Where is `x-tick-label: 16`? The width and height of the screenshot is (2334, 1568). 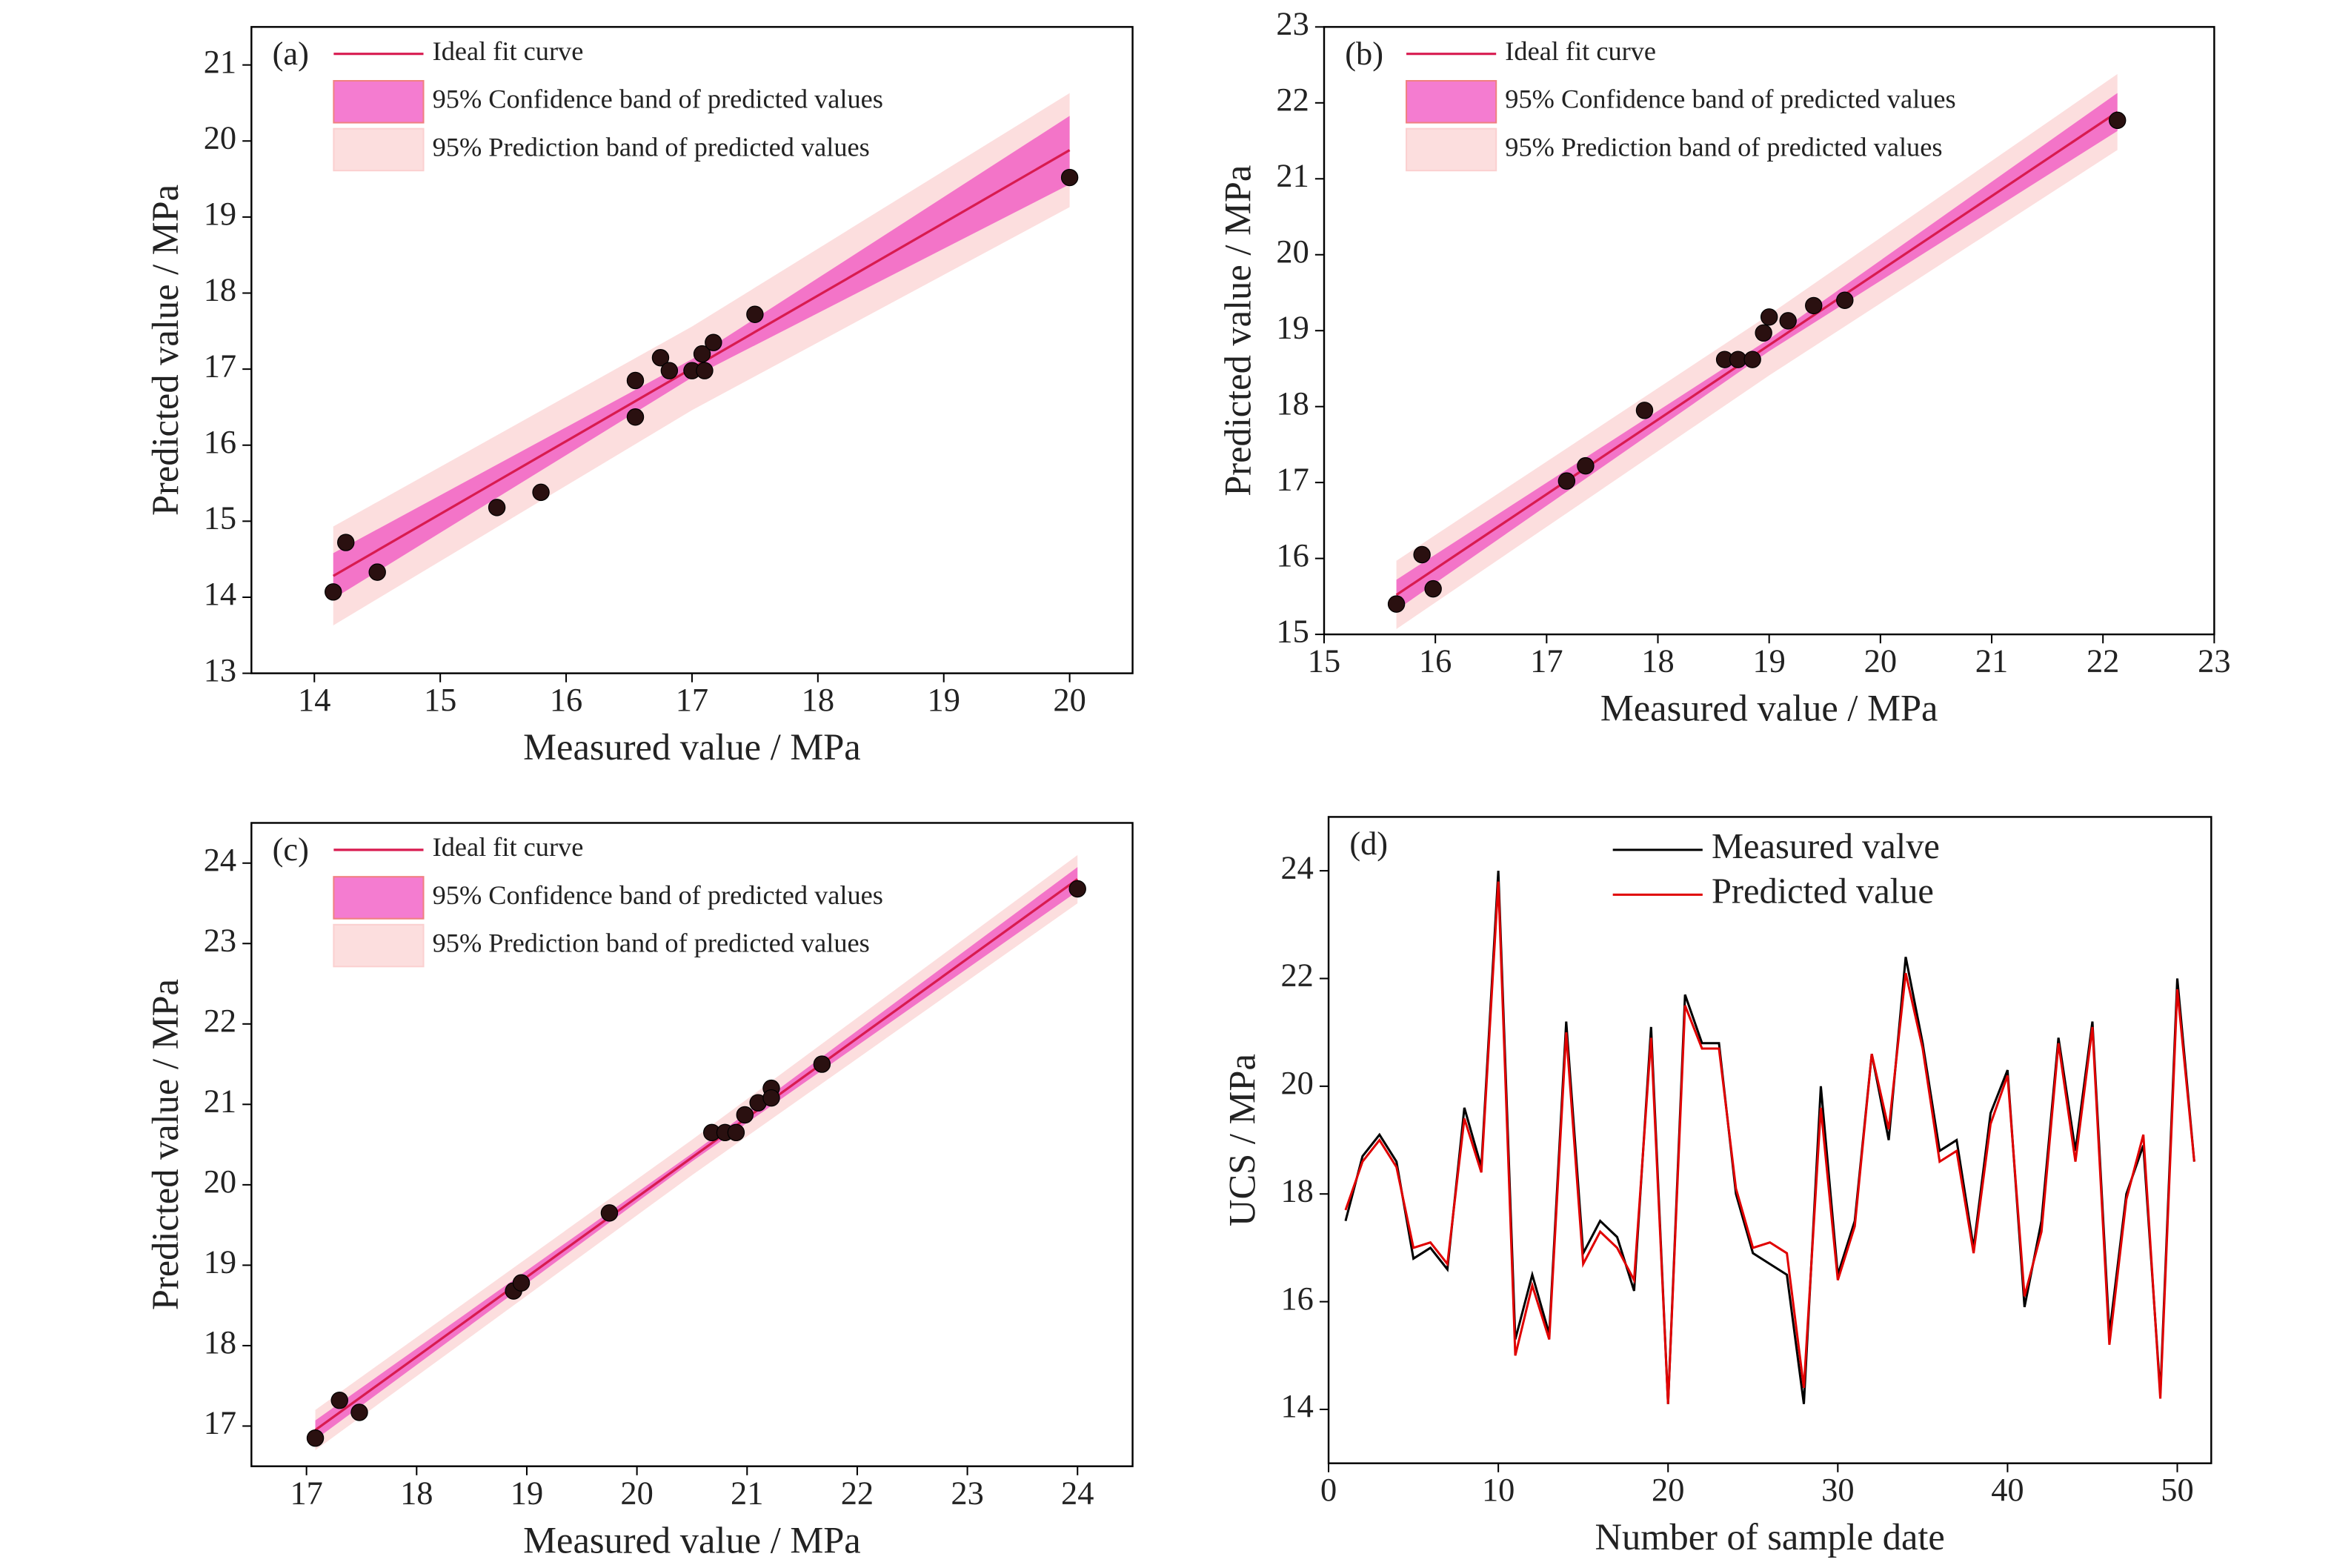
x-tick-label: 16 is located at coordinates (1435, 661).